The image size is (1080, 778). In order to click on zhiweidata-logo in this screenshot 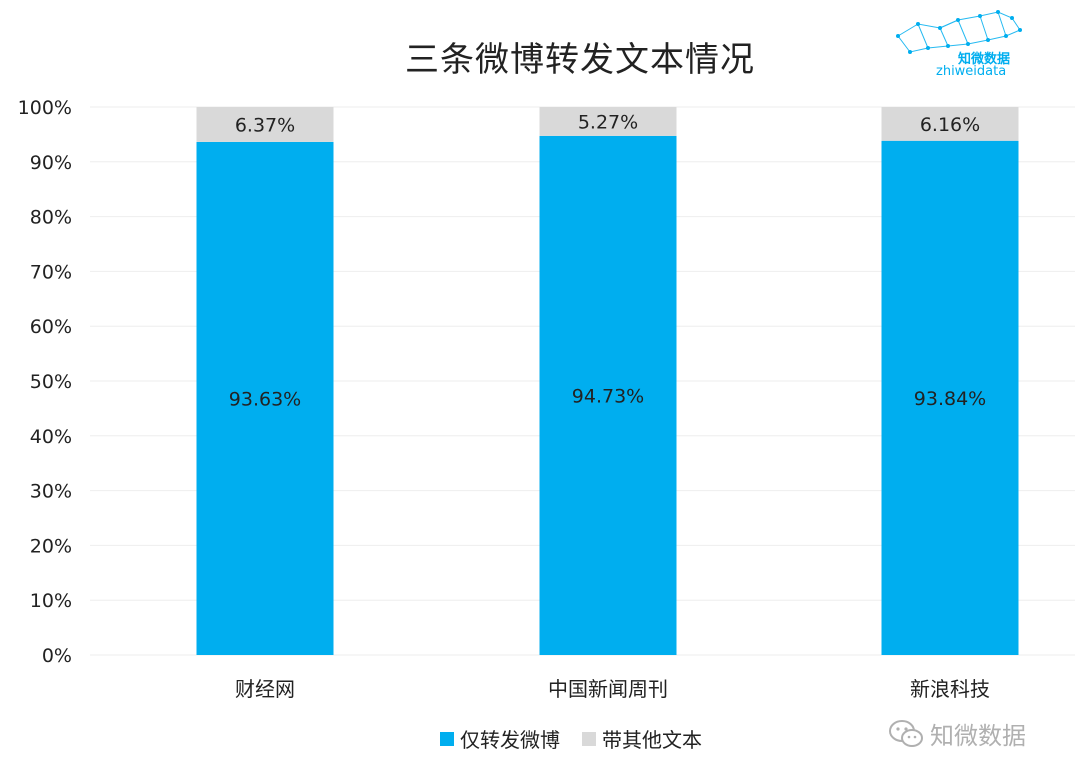, I will do `click(958, 46)`.